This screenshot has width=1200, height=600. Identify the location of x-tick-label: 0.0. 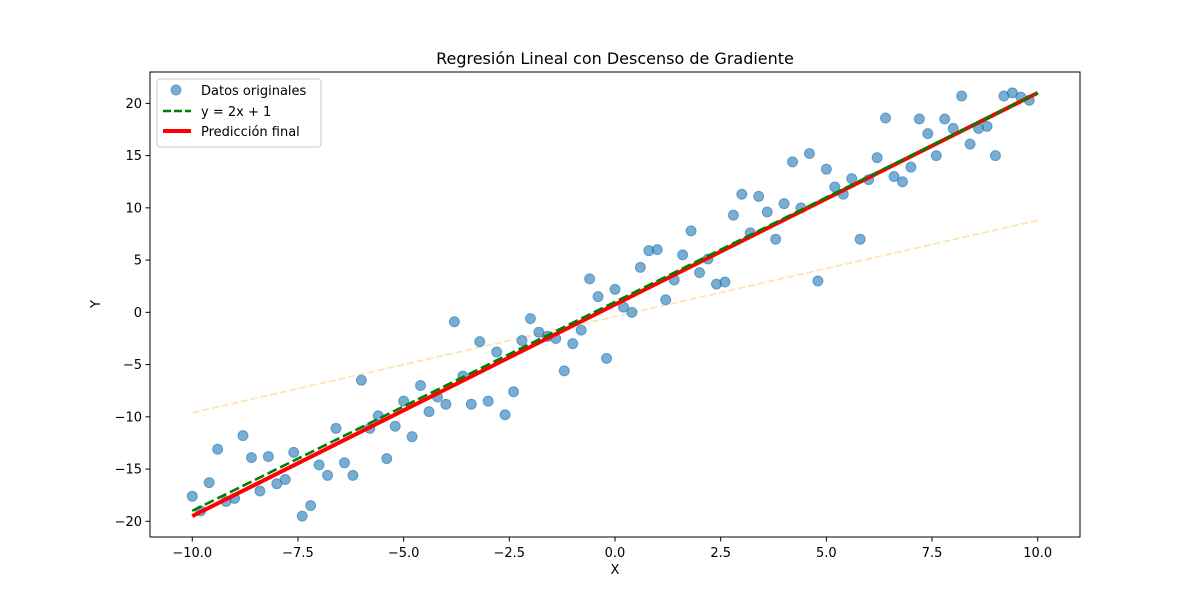
(615, 553).